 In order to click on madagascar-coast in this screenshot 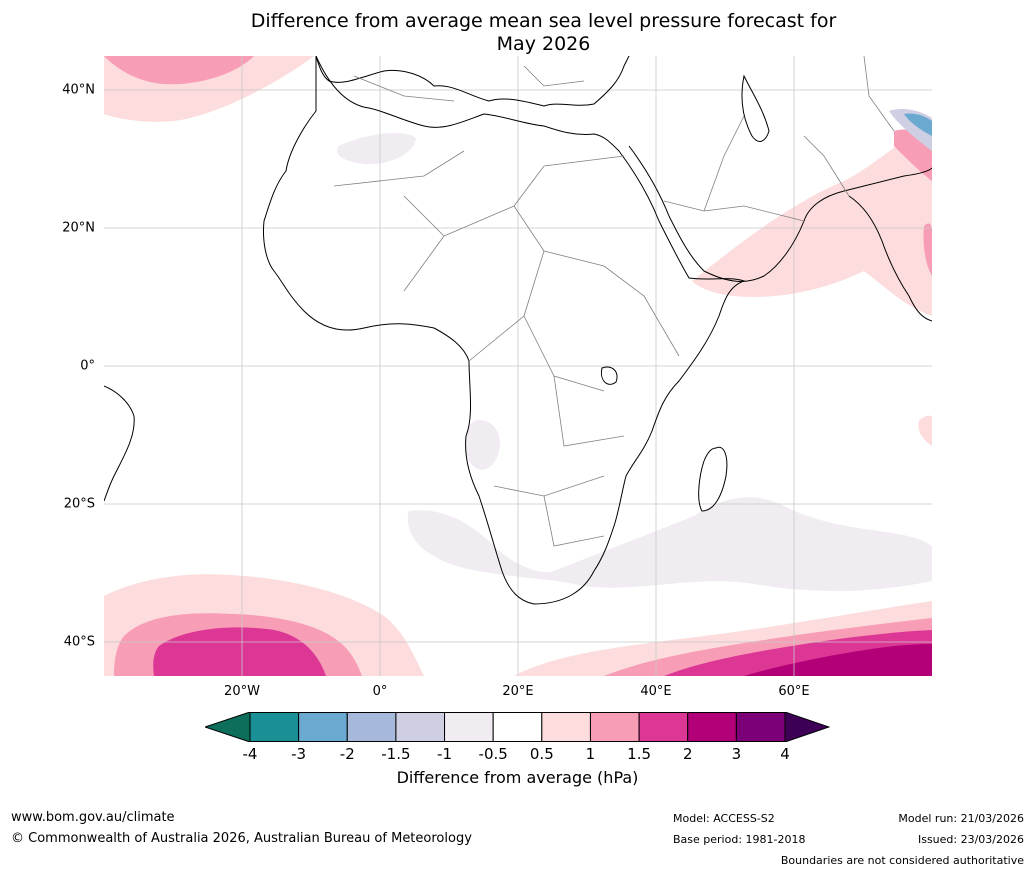, I will do `click(713, 479)`.